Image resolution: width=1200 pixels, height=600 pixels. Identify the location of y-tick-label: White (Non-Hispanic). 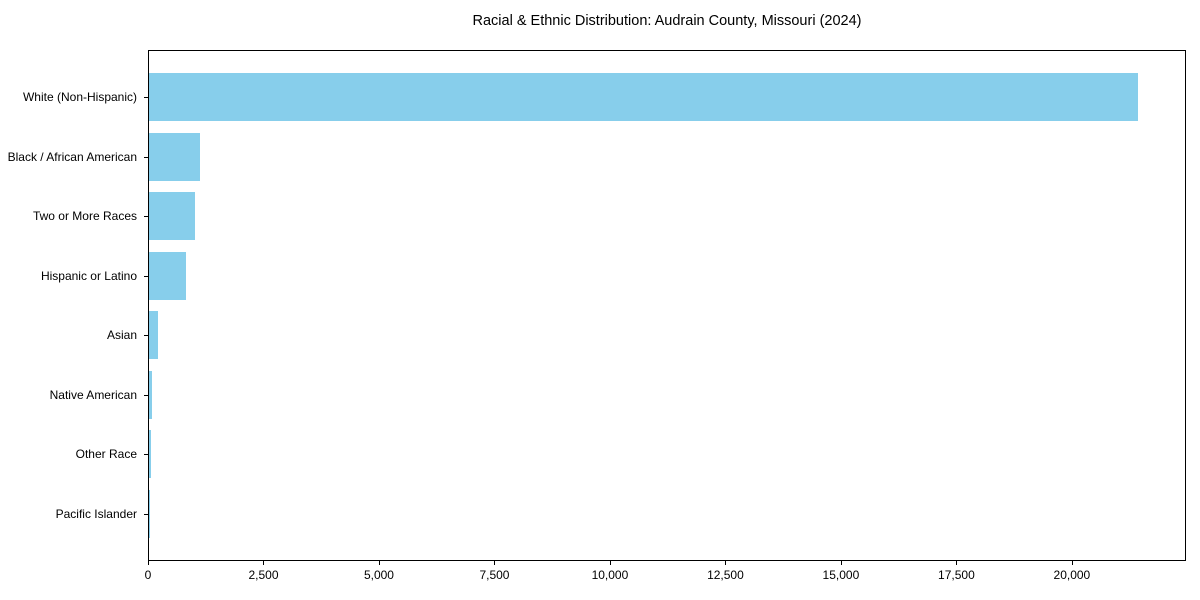
(79, 97).